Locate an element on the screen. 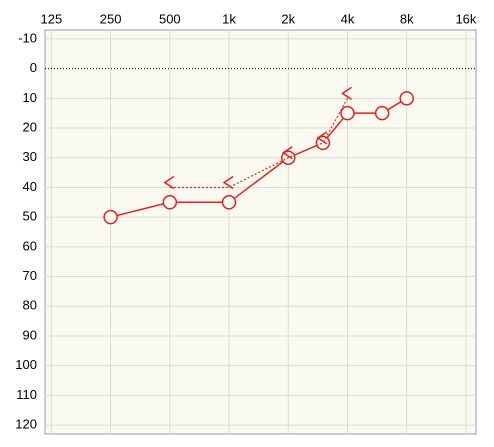  y-tick-label: 50 is located at coordinates (30, 216).